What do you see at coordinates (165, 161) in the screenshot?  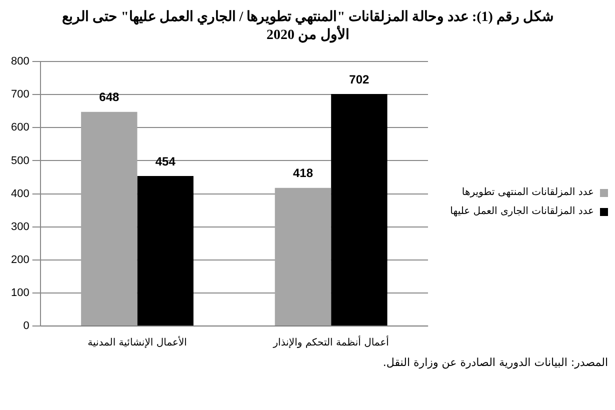 I see `data-label: 454` at bounding box center [165, 161].